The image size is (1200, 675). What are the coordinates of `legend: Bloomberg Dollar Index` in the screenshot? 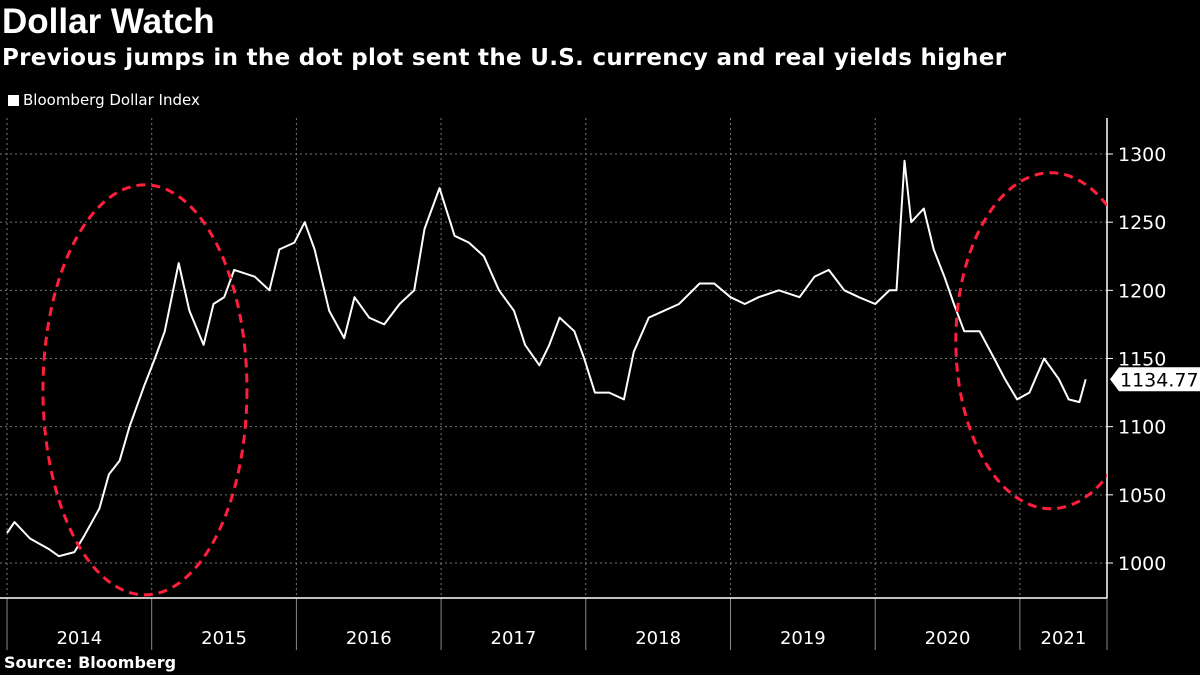 It's located at (104, 100).